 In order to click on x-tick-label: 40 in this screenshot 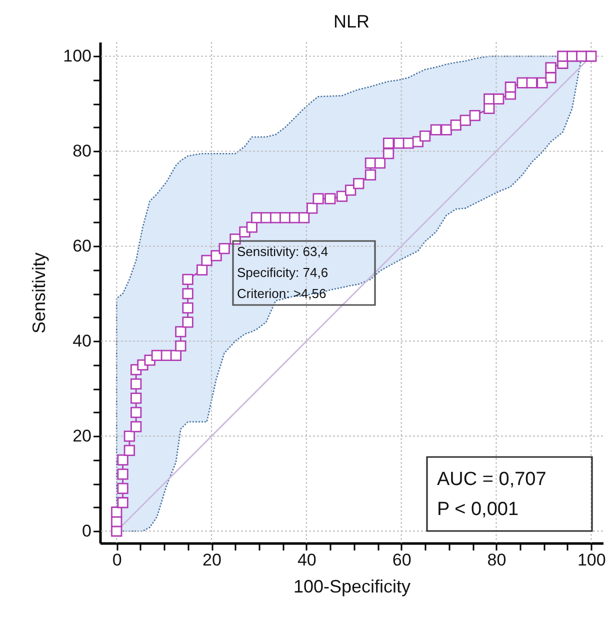, I will do `click(306, 560)`.